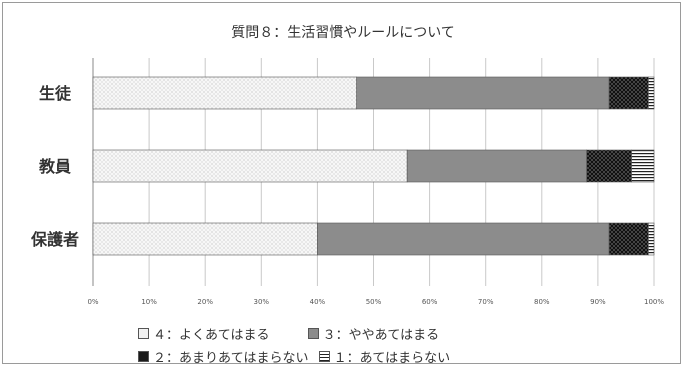 The height and width of the screenshot is (368, 685). I want to click on x-tick-label: 0%, so click(92, 302).